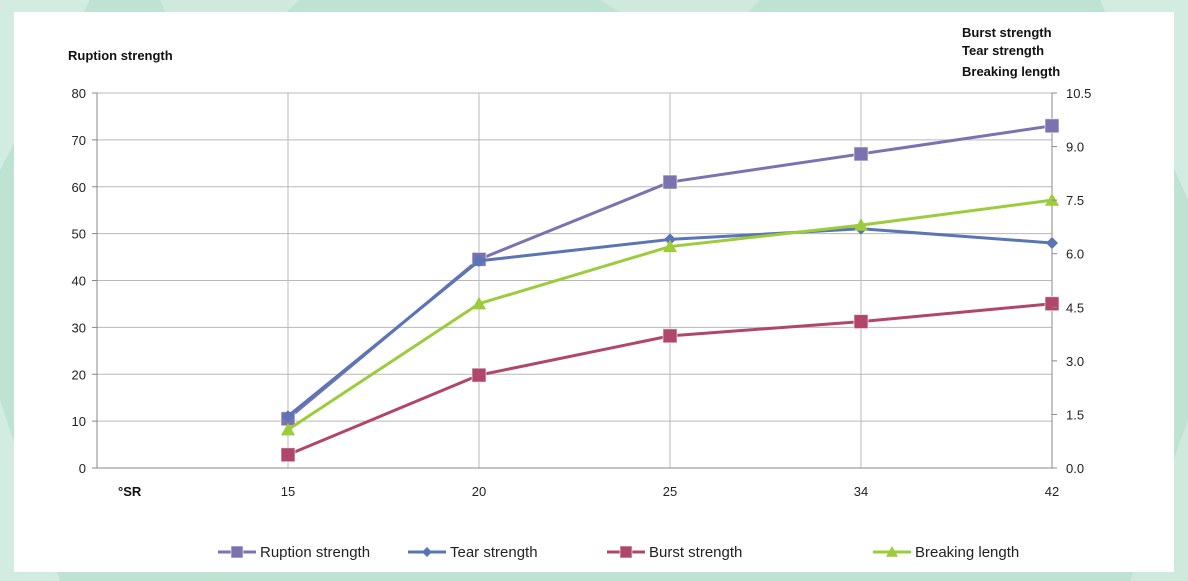  Describe the element at coordinates (1007, 32) in the screenshot. I see `right-axis-title-line-1: Burst strength` at that location.